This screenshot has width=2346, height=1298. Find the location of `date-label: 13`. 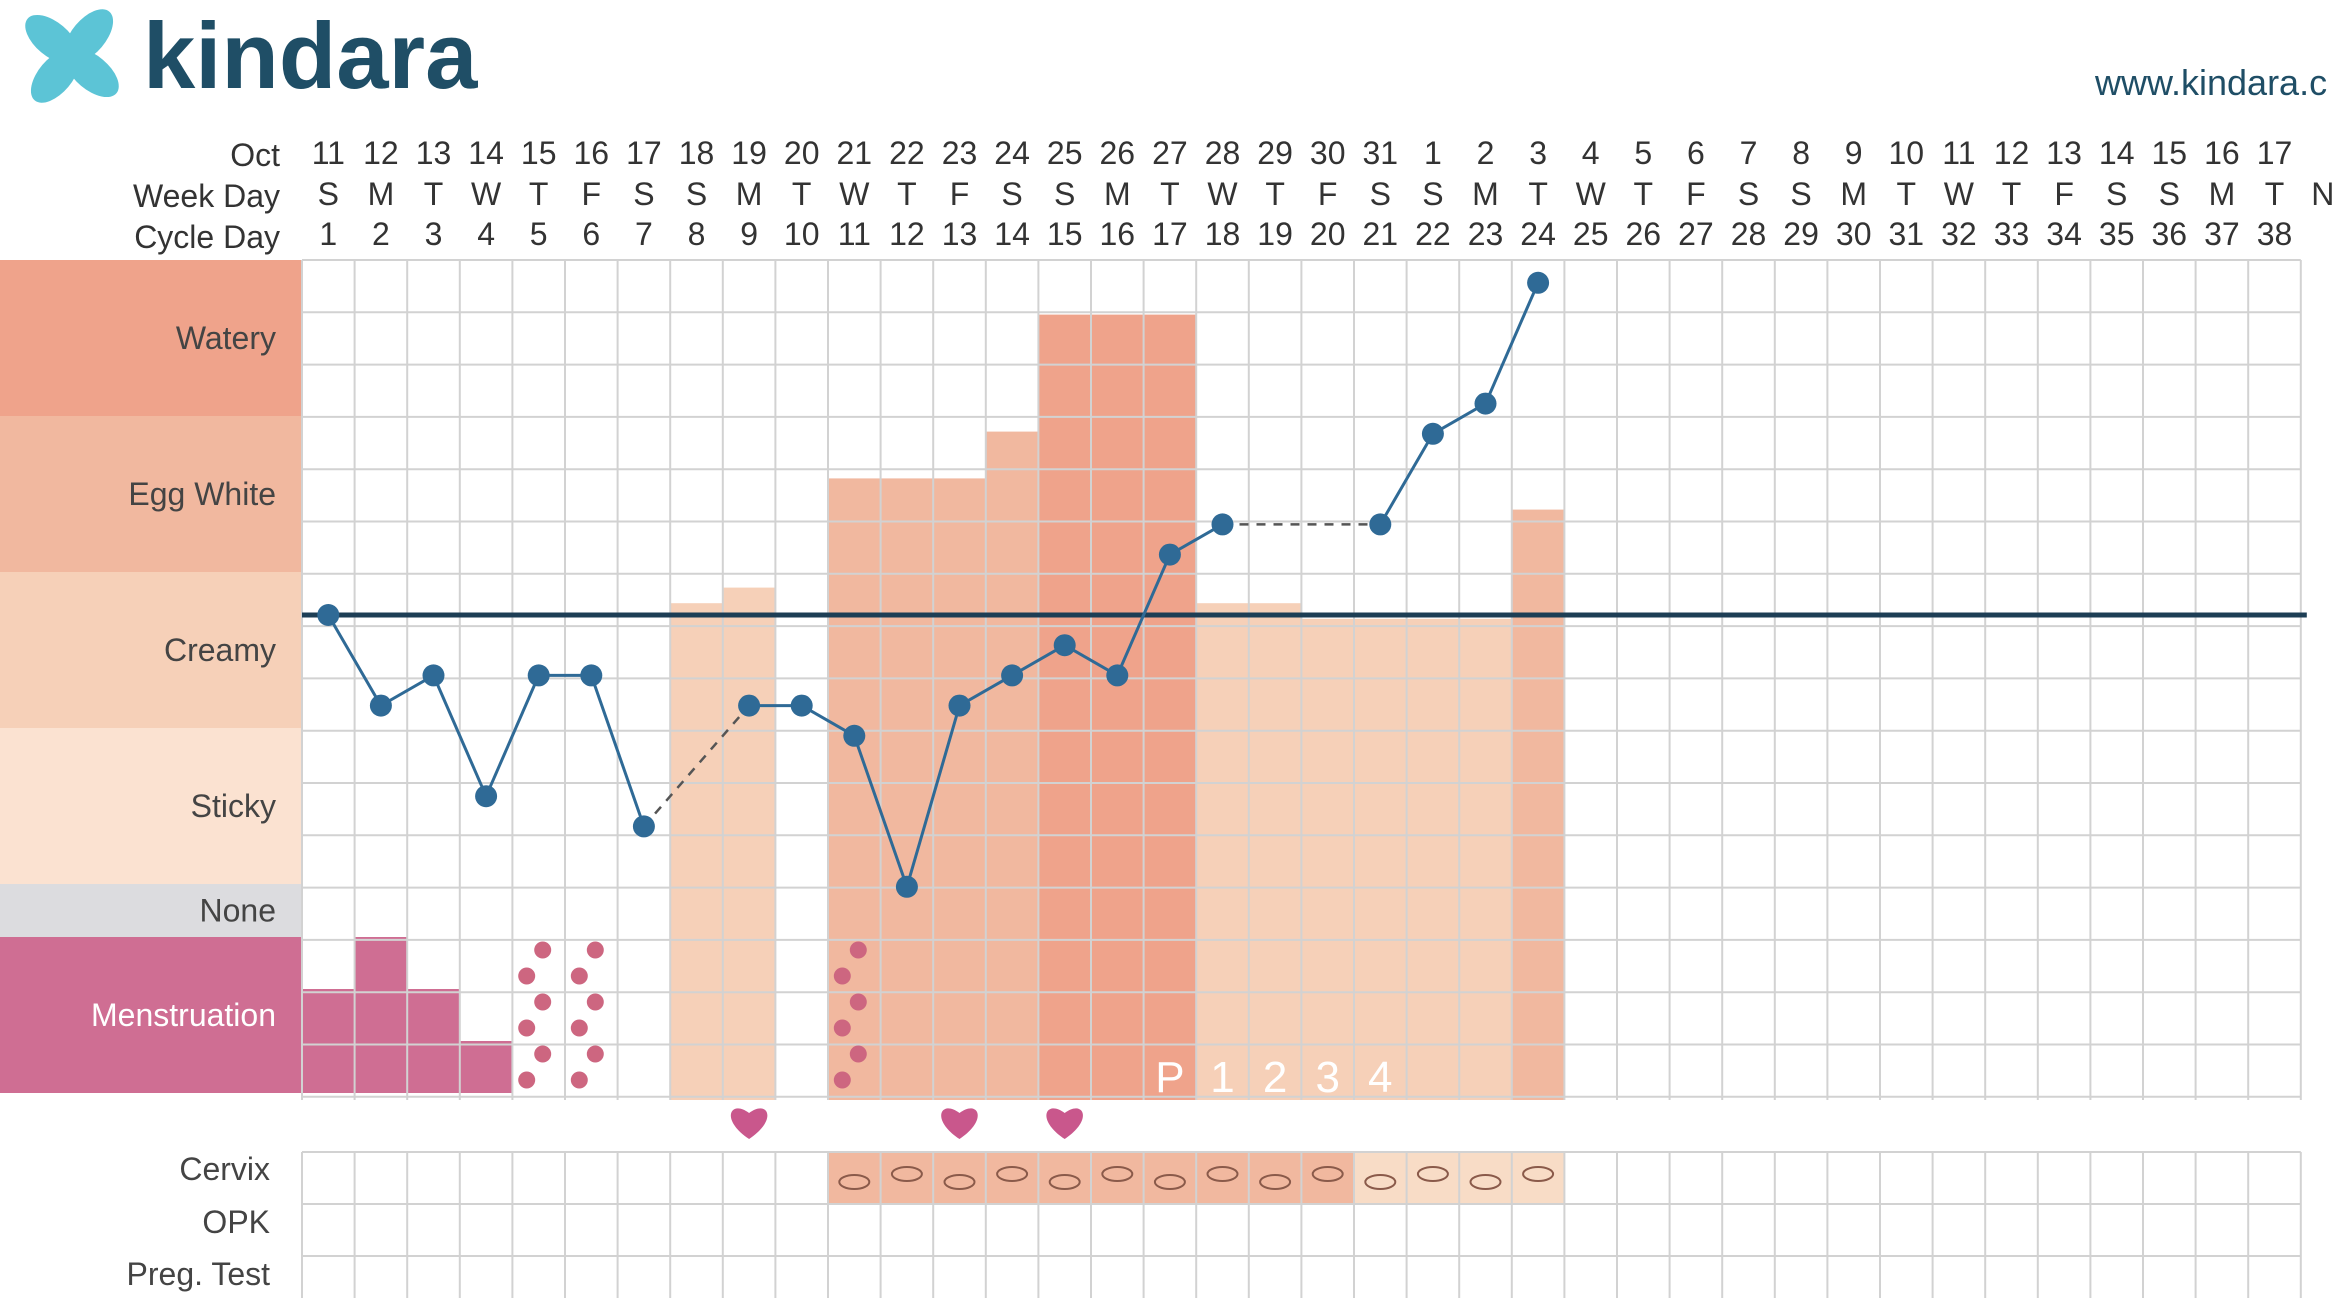

date-label: 13 is located at coordinates (434, 153).